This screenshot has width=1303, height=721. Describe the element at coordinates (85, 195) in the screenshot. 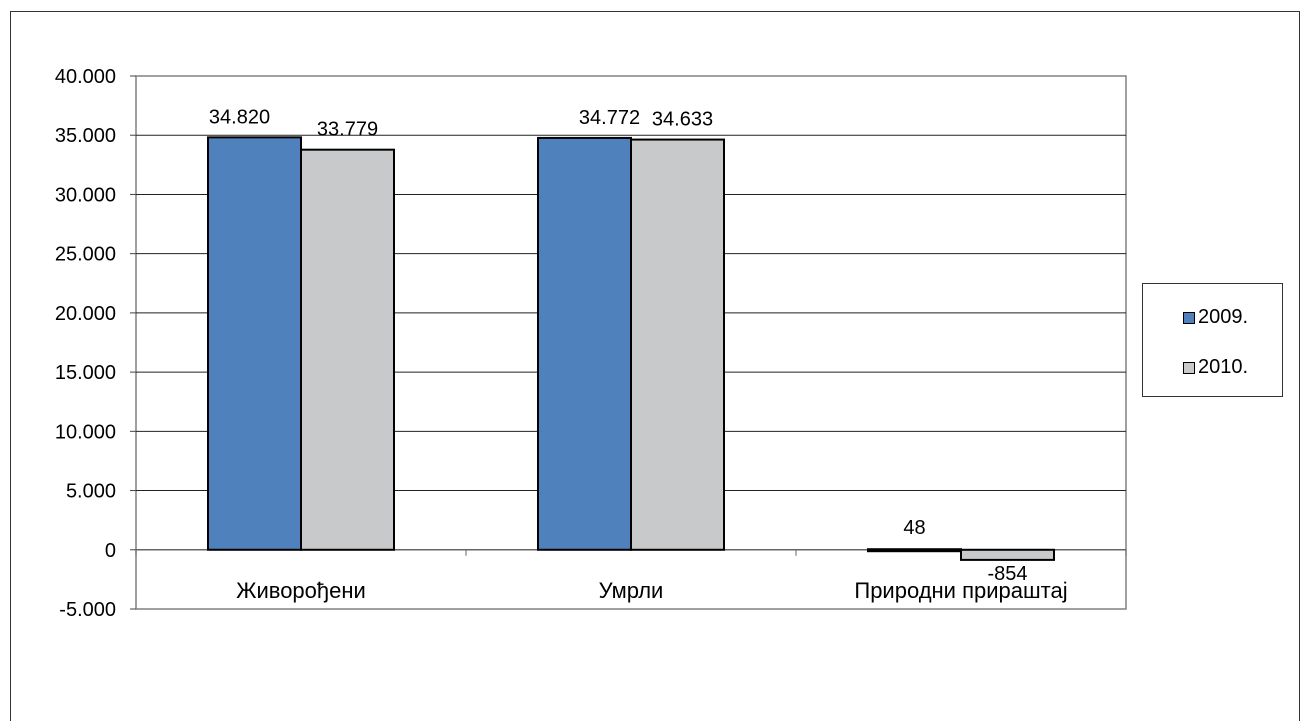

I see `y-tick-label: 30.000` at that location.